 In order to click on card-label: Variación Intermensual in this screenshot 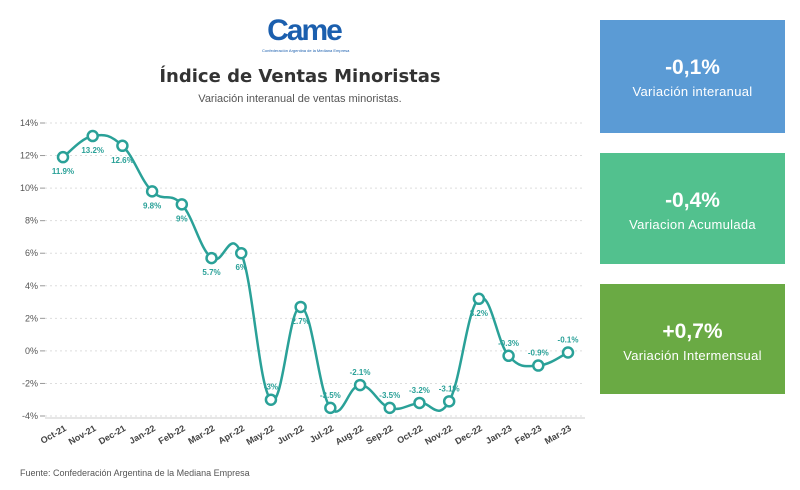, I will do `click(692, 355)`.